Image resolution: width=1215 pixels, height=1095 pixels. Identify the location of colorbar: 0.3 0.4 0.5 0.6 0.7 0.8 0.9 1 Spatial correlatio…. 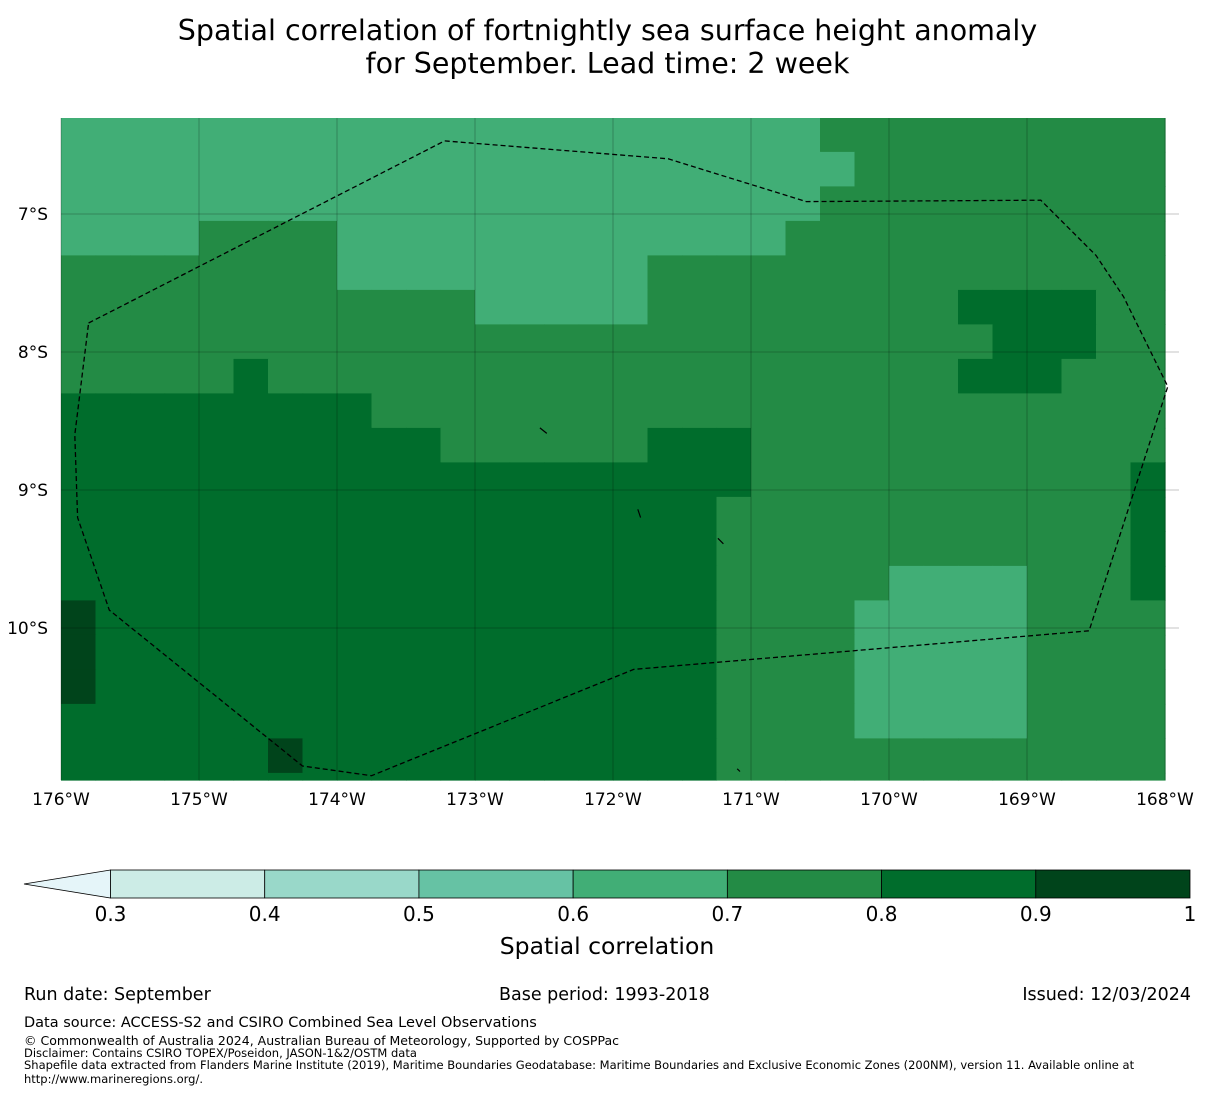
(609, 914).